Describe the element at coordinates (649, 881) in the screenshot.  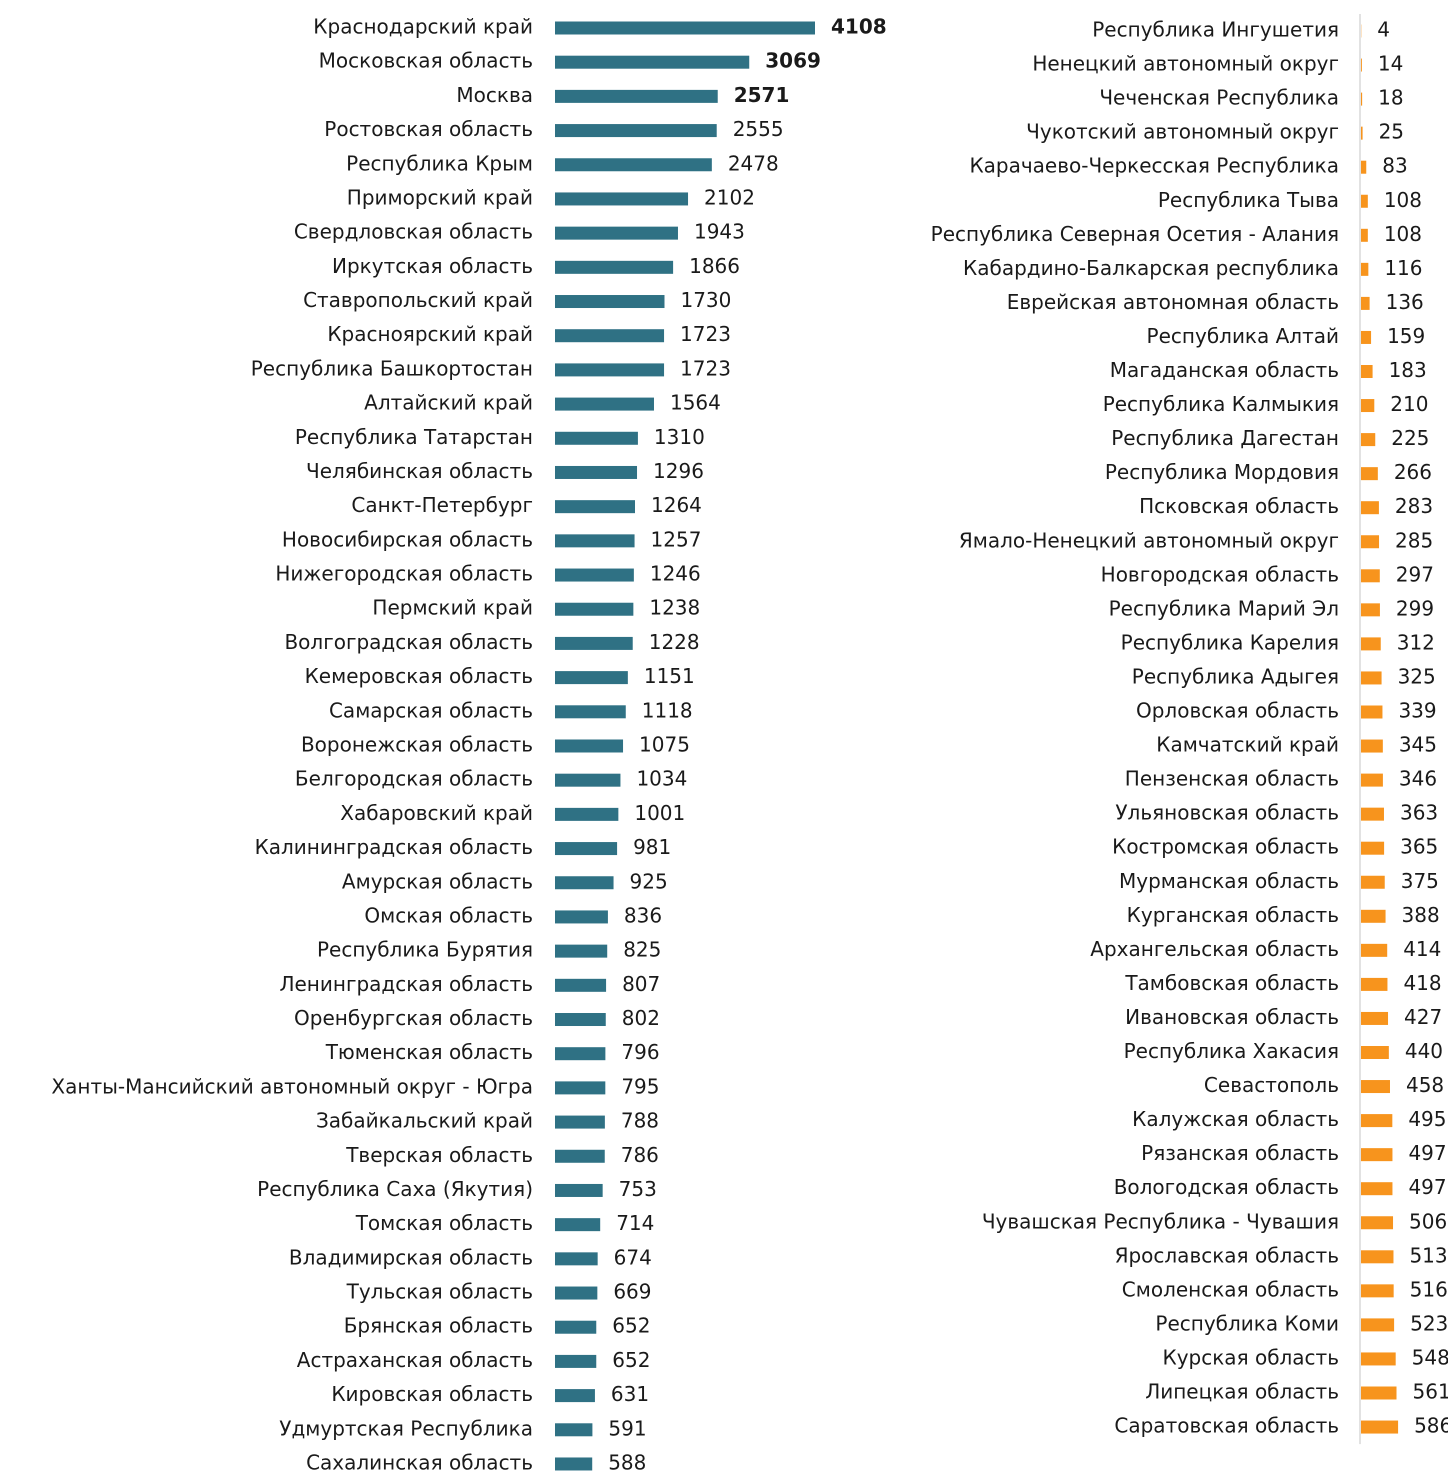
I see `value-label: 925` at that location.